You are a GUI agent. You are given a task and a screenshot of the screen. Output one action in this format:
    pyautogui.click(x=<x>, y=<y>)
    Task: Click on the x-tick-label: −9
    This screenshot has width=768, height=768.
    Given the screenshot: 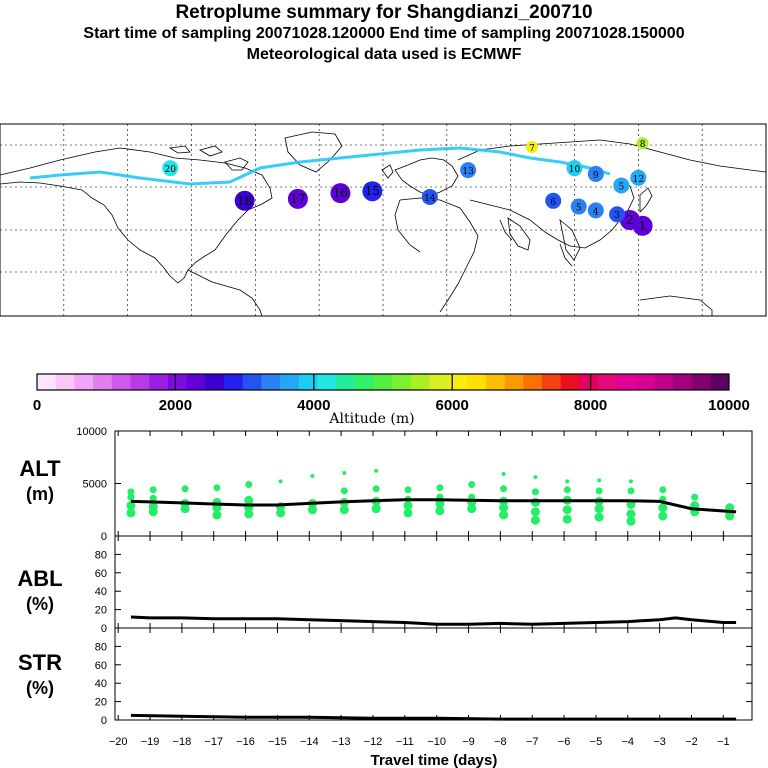 What is the action you would take?
    pyautogui.click(x=468, y=742)
    